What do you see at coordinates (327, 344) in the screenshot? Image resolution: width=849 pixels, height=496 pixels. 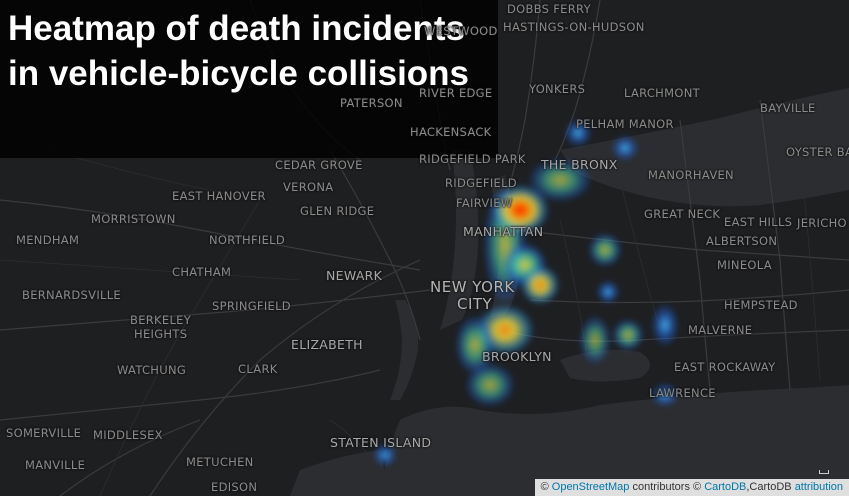 I see `place-label-elizabeth: ELIZABETH` at bounding box center [327, 344].